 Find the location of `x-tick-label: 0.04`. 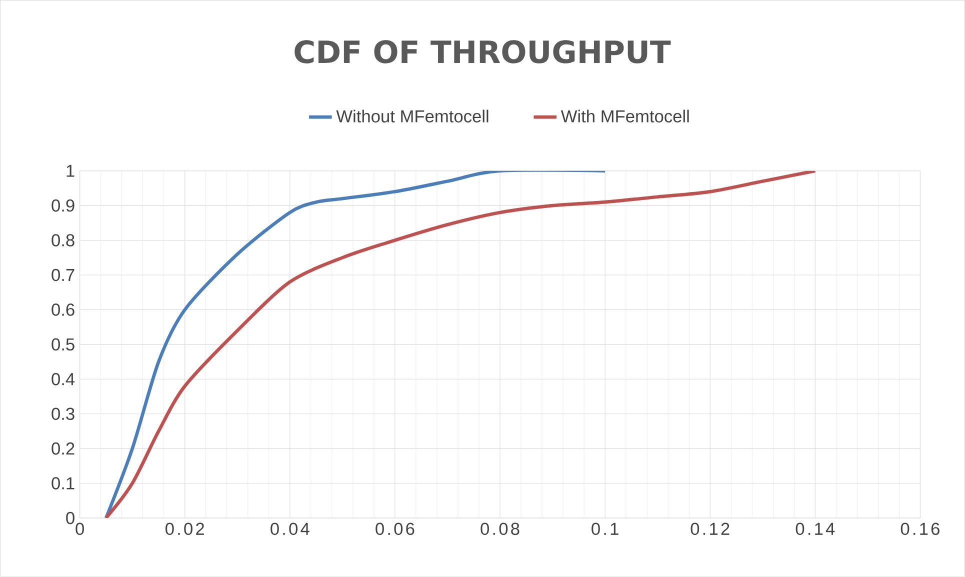

x-tick-label: 0.04 is located at coordinates (290, 529).